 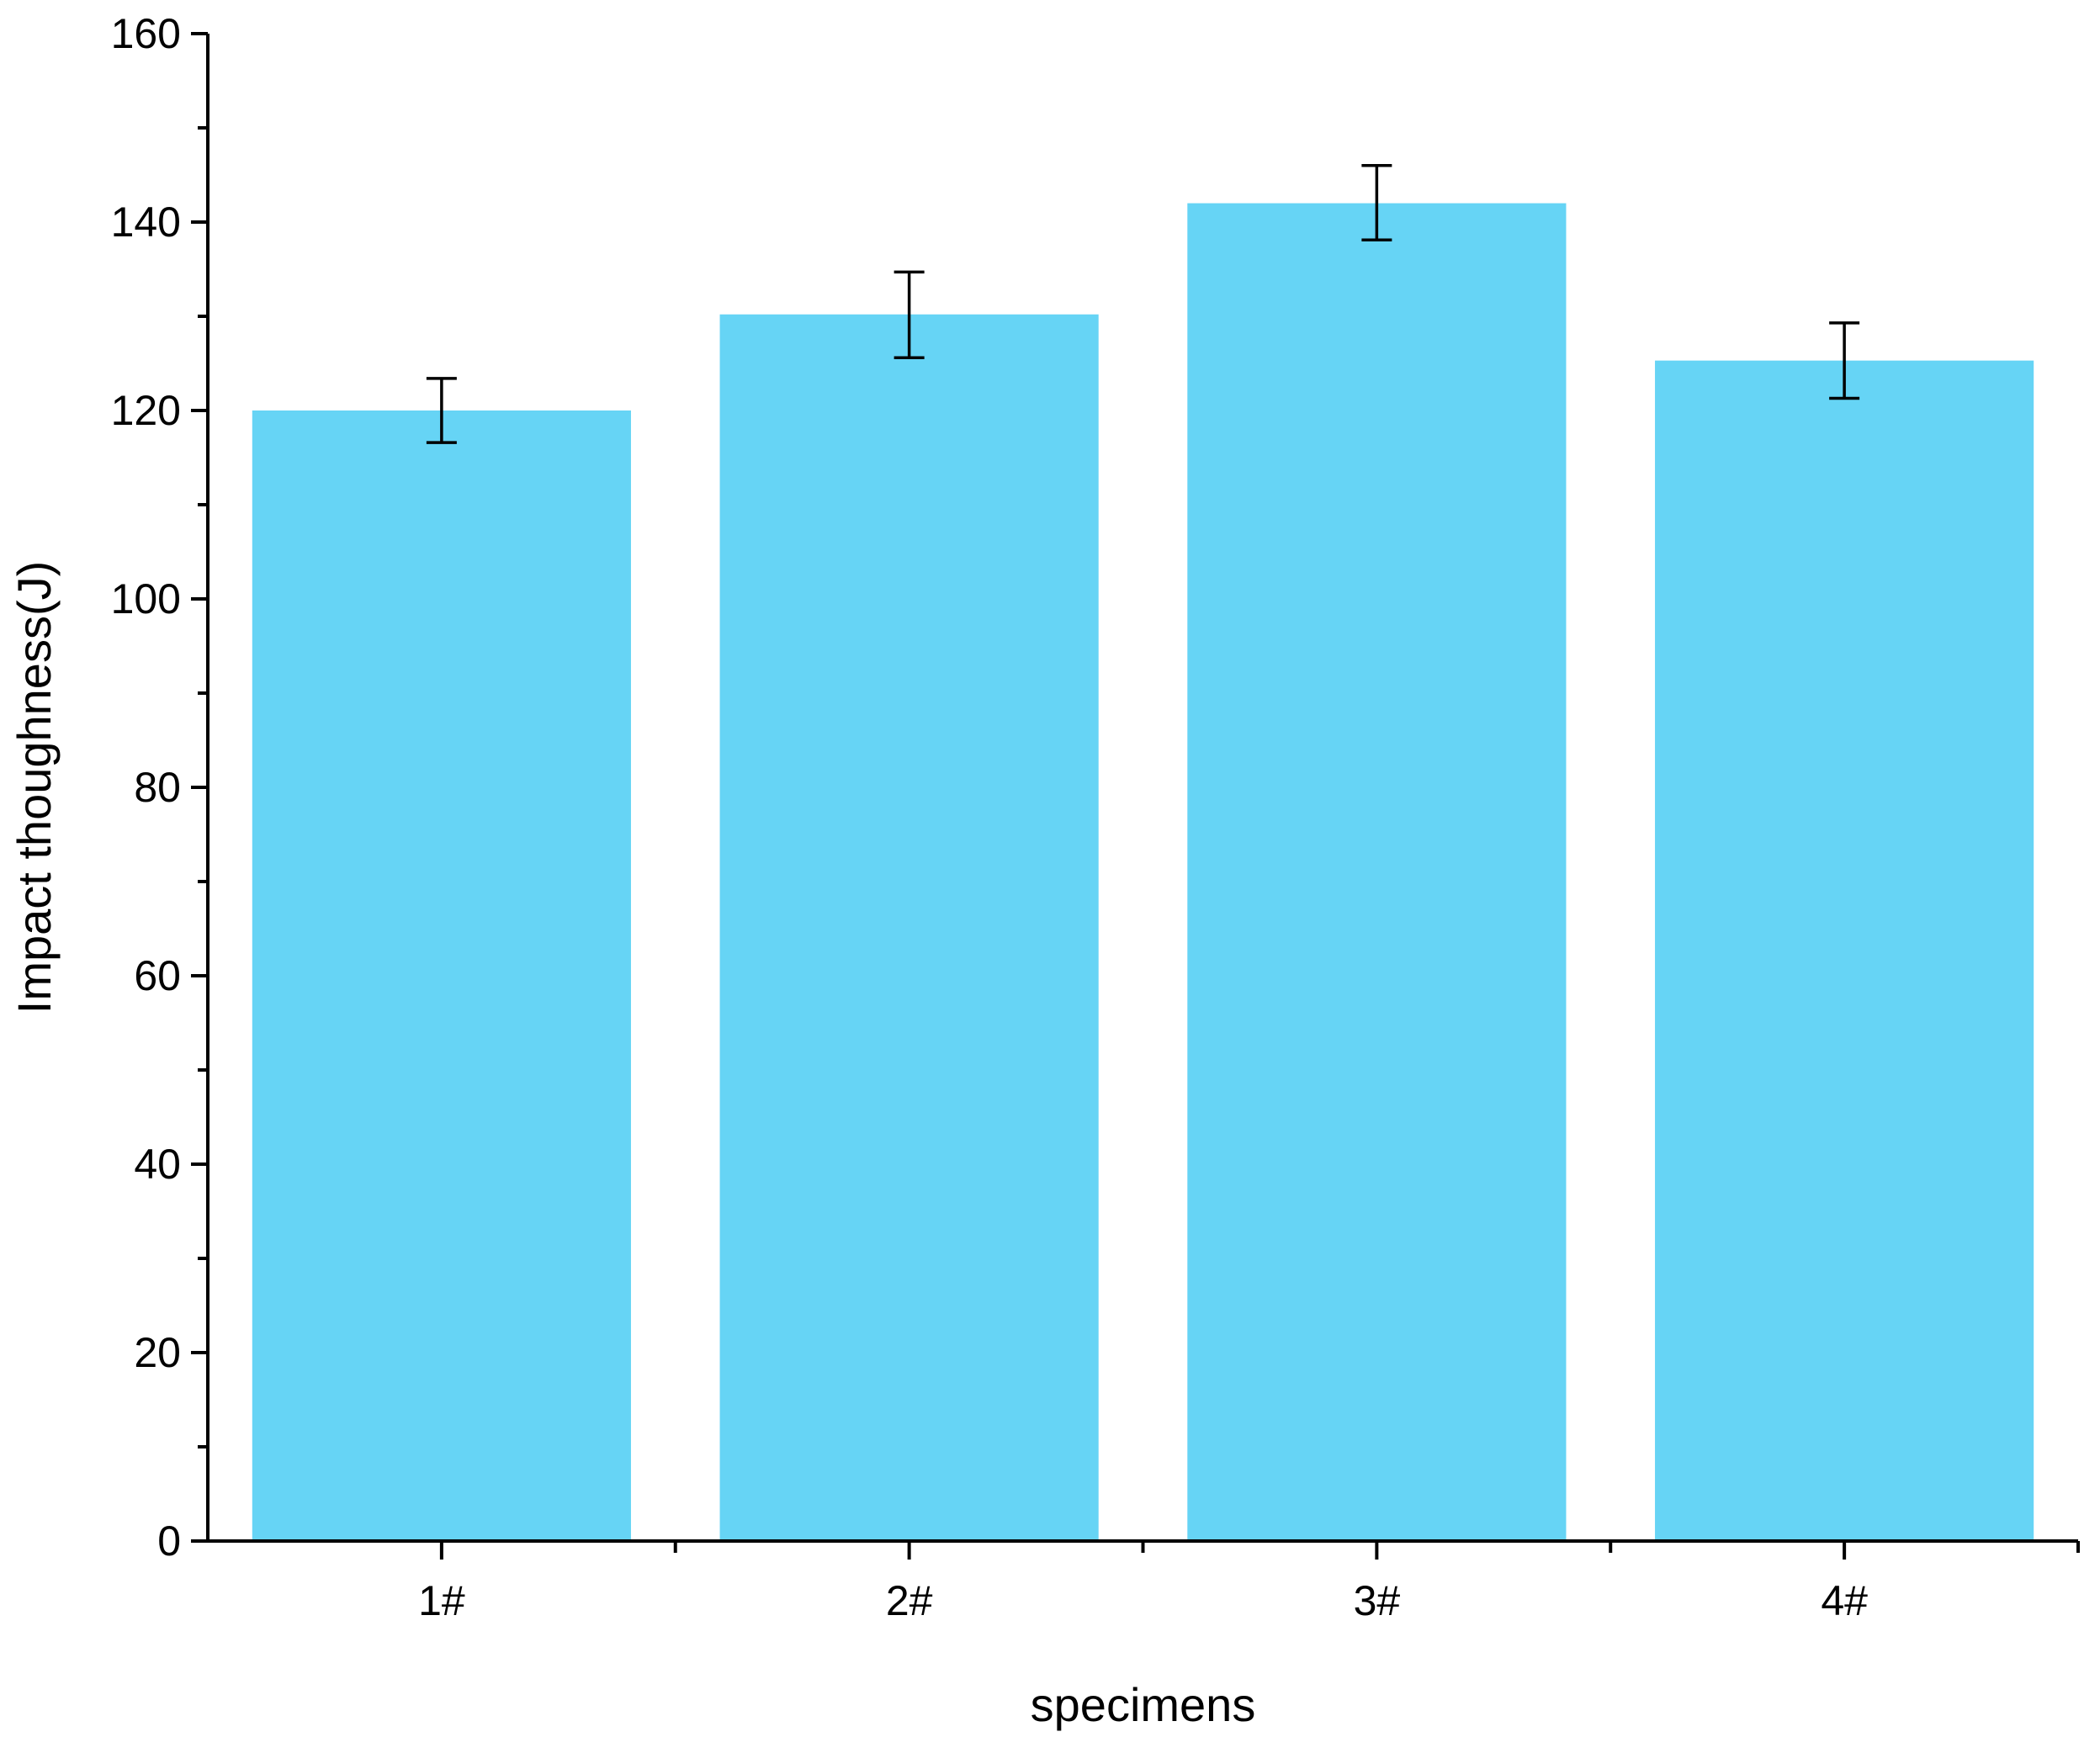 I want to click on y-tick-label: 160, so click(x=146, y=33).